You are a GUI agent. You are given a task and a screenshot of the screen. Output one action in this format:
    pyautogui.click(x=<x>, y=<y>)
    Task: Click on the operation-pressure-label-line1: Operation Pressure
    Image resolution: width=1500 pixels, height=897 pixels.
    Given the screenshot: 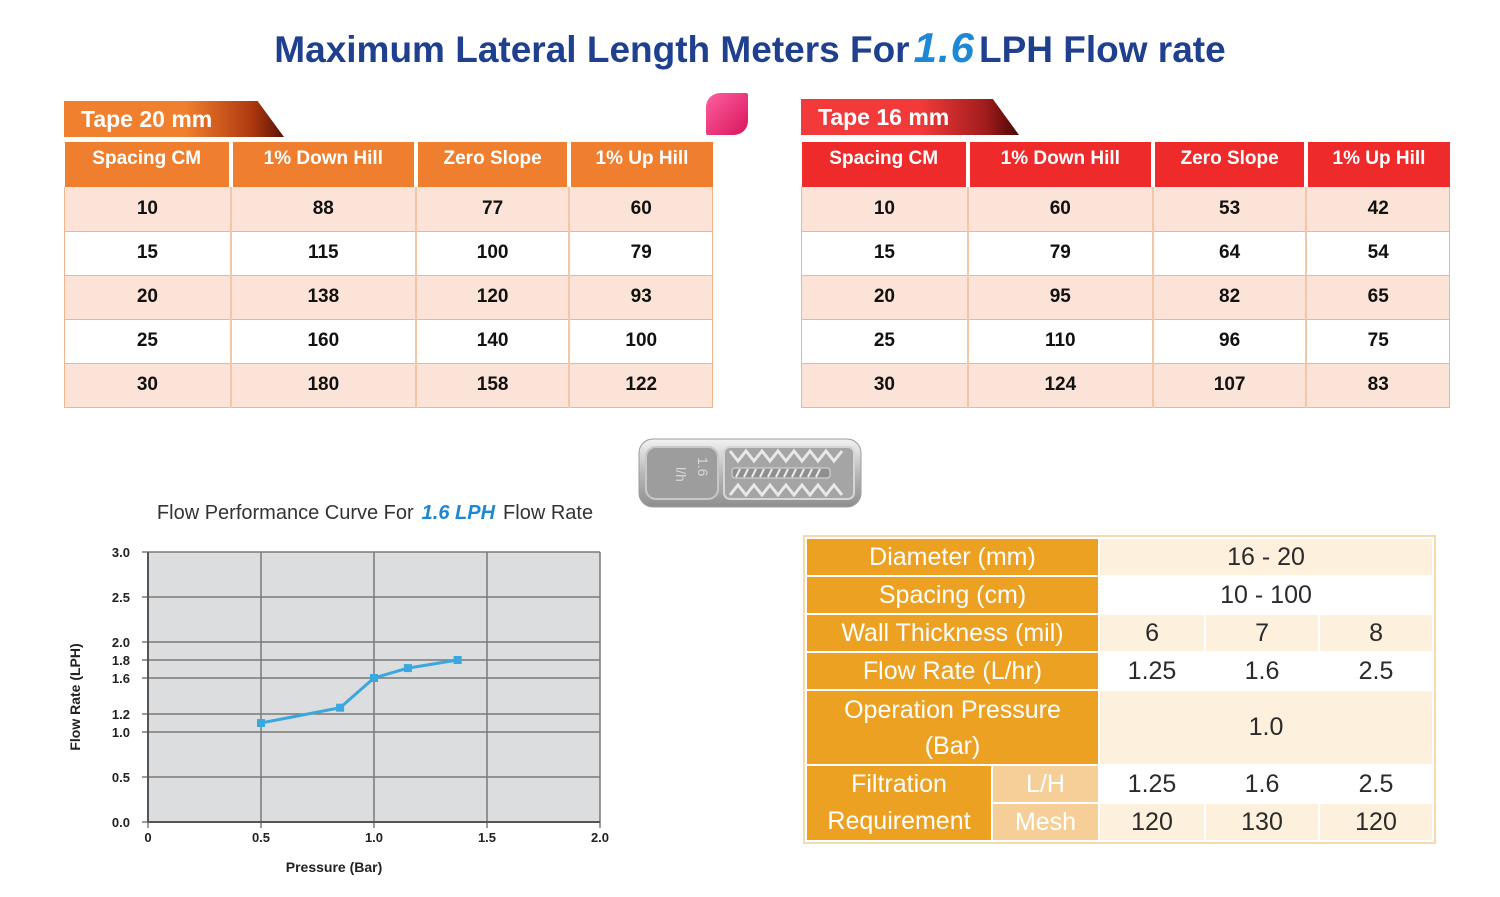 What is the action you would take?
    pyautogui.click(x=952, y=709)
    